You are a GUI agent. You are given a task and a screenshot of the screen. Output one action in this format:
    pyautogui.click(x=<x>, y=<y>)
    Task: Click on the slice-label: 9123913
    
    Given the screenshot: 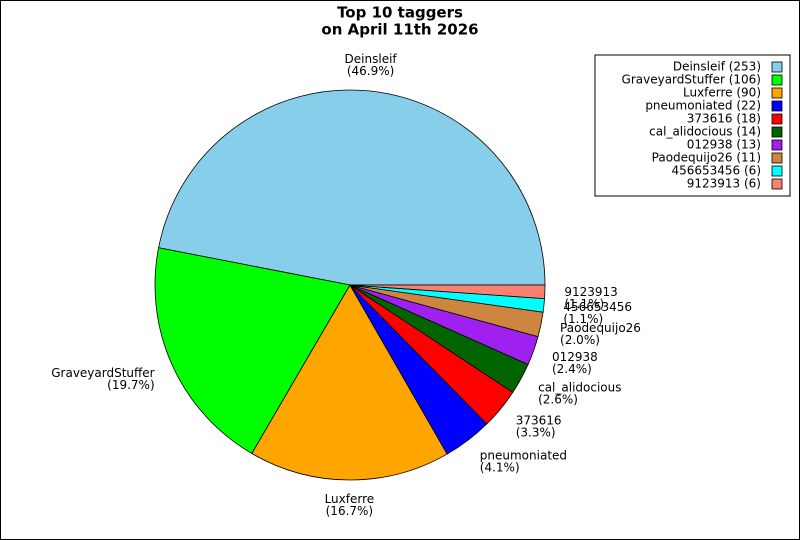 What is the action you would take?
    pyautogui.click(x=590, y=292)
    